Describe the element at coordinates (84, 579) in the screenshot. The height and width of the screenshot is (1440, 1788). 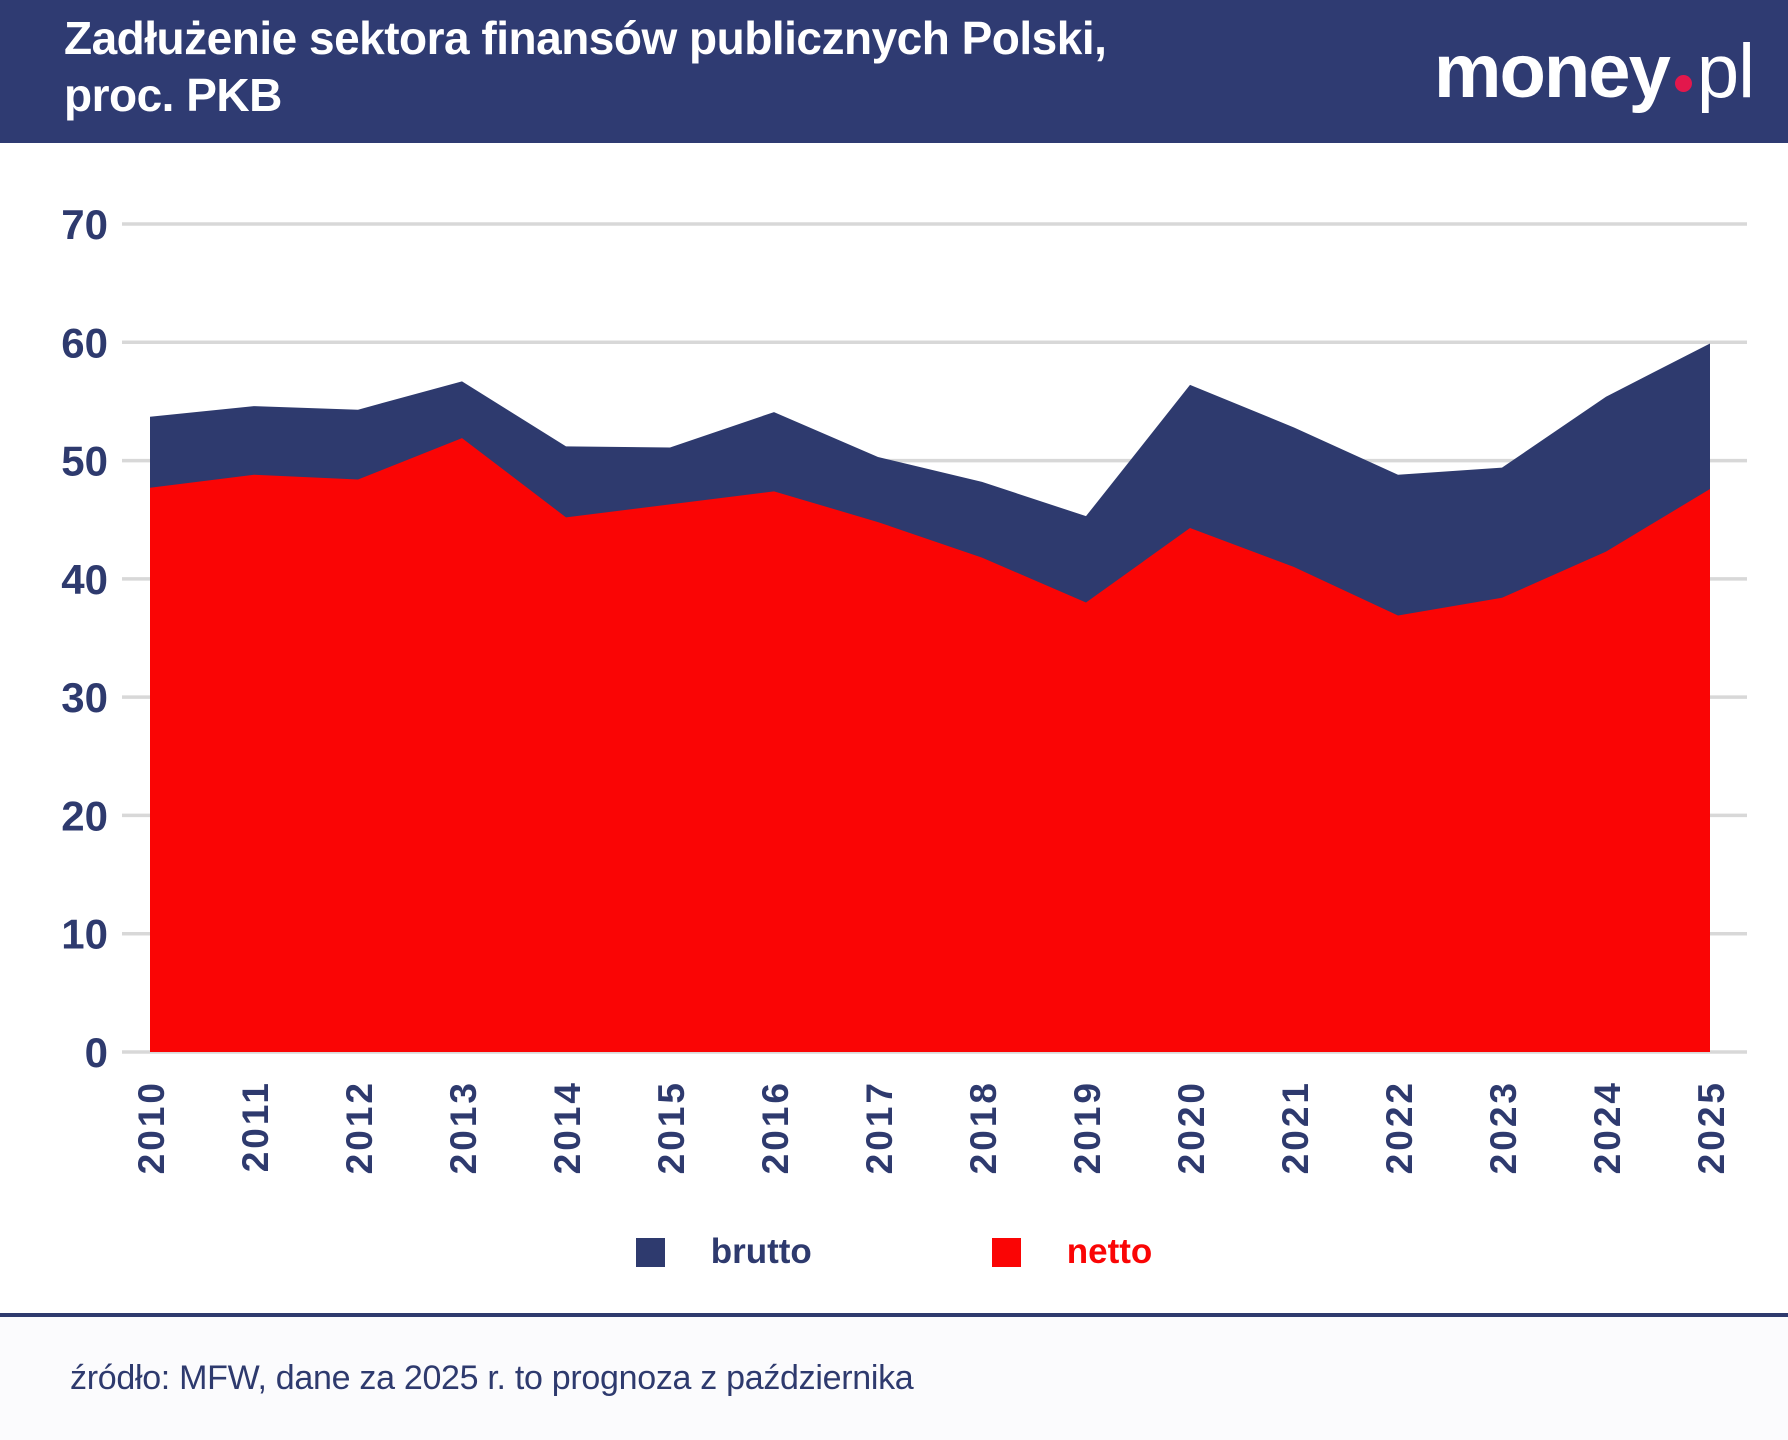
I see `y-tick-40: 40` at that location.